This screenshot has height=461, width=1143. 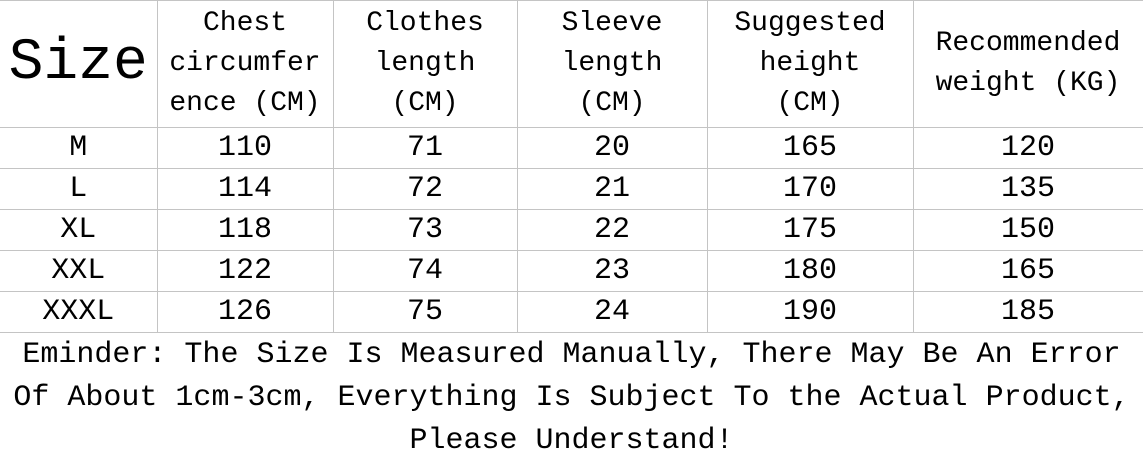 I want to click on table-row-xl: XL 118 73 22 175 150, so click(x=571, y=230).